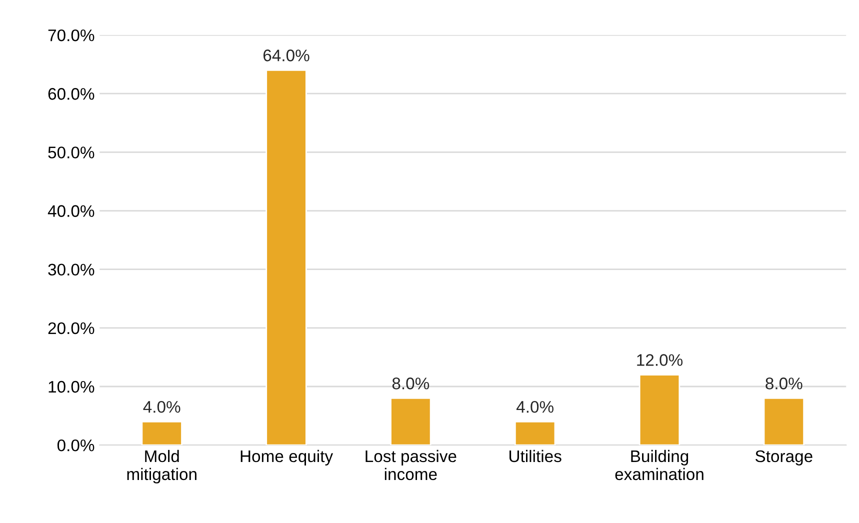 The image size is (859, 523). I want to click on data-label: 64.0%, so click(286, 56).